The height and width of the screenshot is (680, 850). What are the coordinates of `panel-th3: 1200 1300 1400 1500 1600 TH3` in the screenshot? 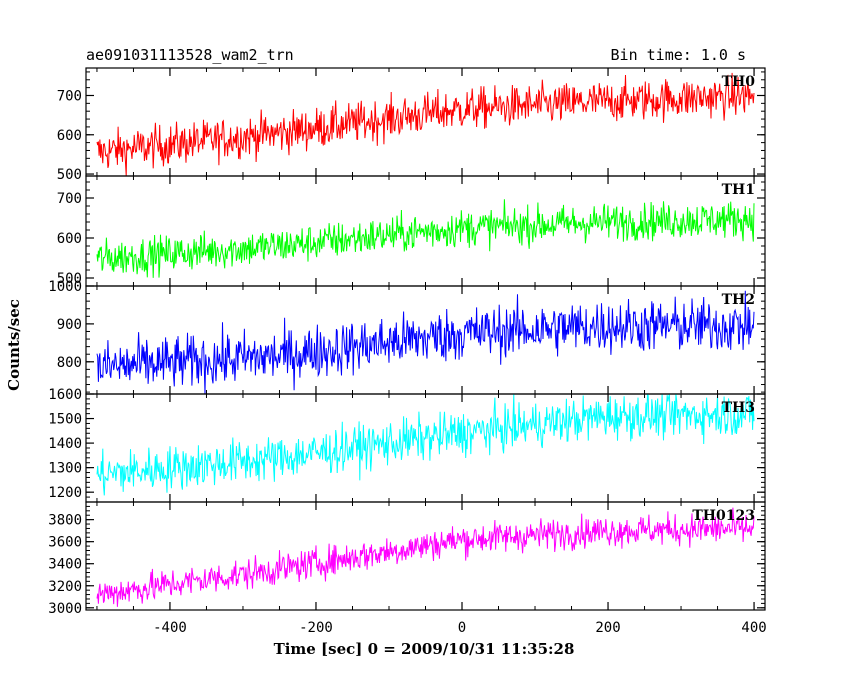 It's located at (407, 445).